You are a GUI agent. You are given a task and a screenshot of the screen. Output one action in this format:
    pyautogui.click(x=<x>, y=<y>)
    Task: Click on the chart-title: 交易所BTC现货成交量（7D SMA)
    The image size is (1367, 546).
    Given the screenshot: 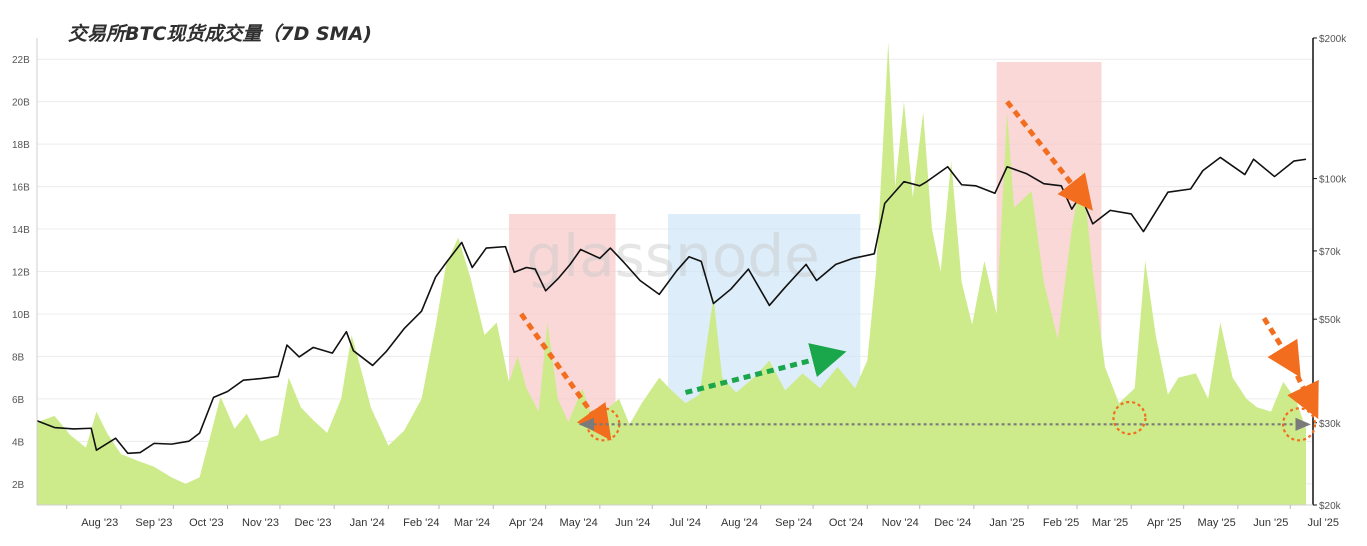 What is the action you would take?
    pyautogui.click(x=220, y=34)
    